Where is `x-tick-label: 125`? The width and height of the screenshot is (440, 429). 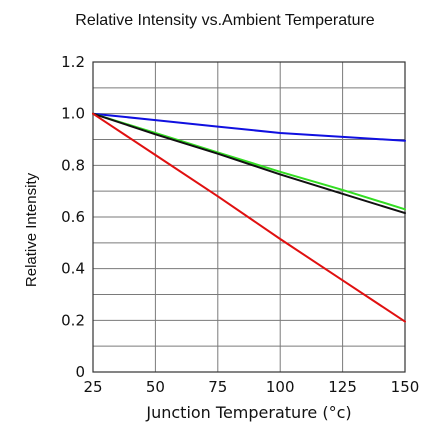 x-tick-label: 125 is located at coordinates (342, 387).